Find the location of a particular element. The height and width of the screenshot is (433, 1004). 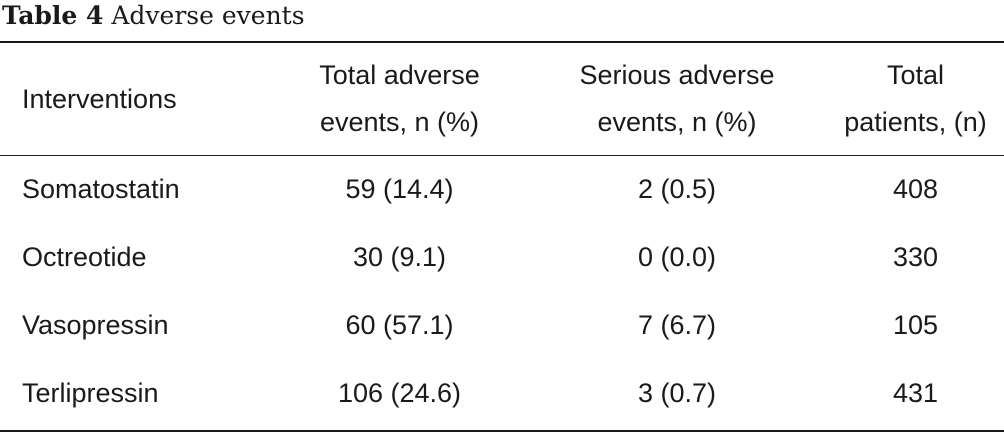

table-cell-intervention: Somatostatin is located at coordinates (101, 188).